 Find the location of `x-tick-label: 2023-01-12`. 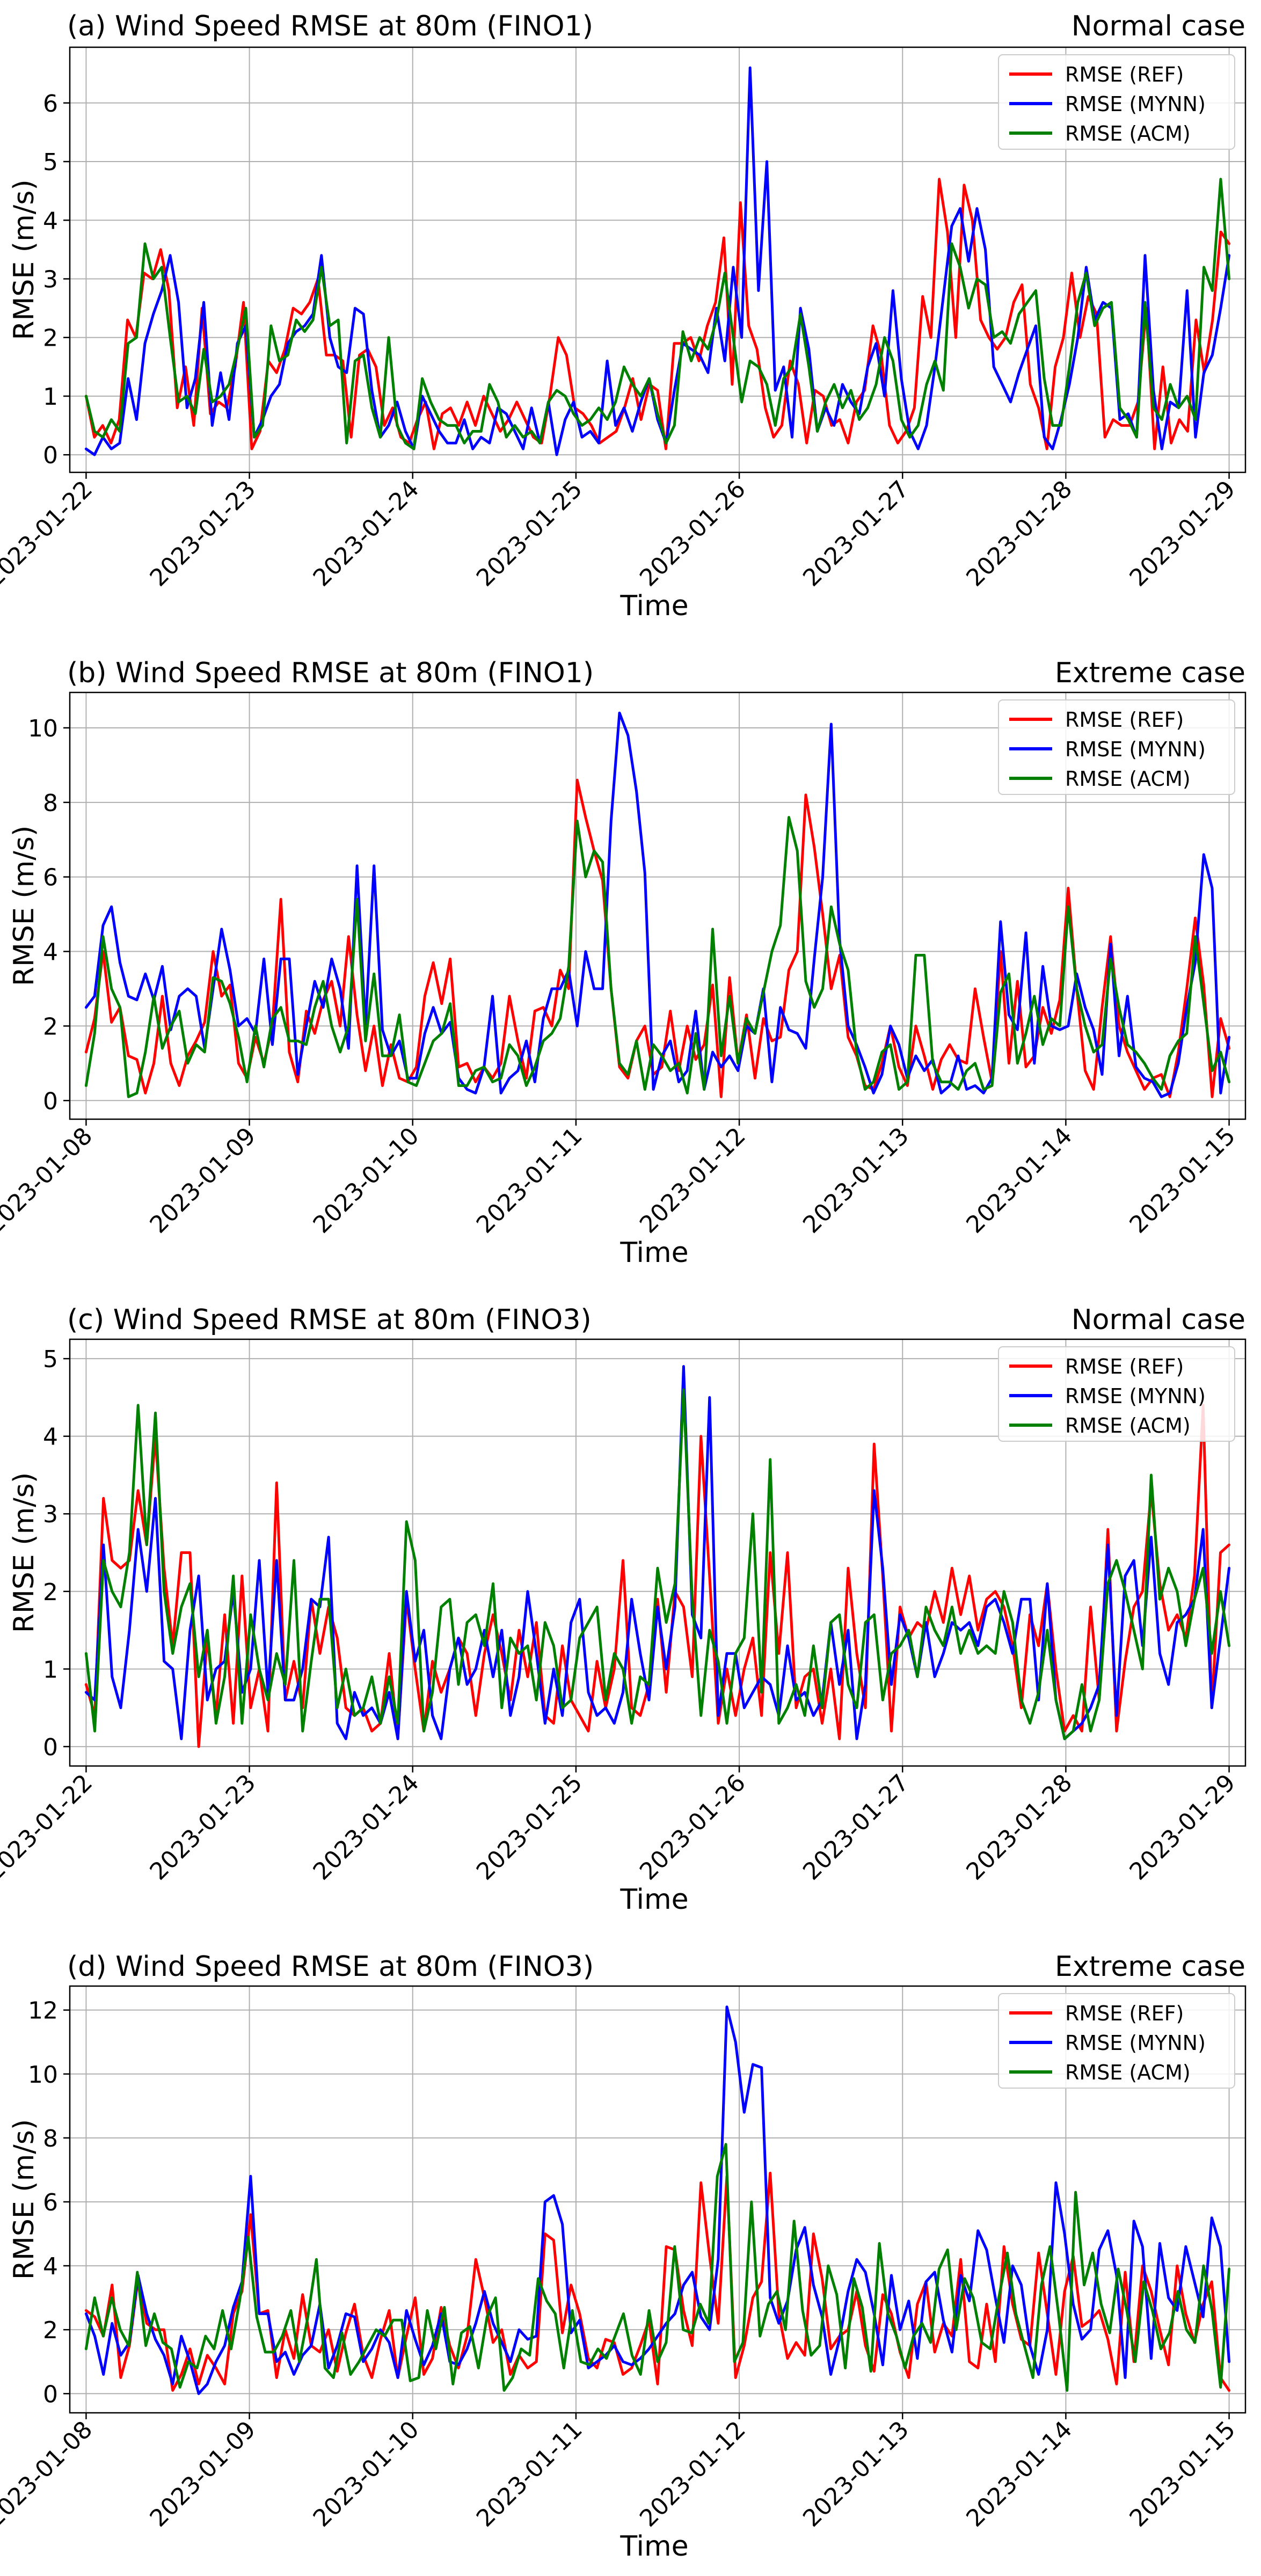

x-tick-label: 2023-01-12 is located at coordinates (693, 2475).